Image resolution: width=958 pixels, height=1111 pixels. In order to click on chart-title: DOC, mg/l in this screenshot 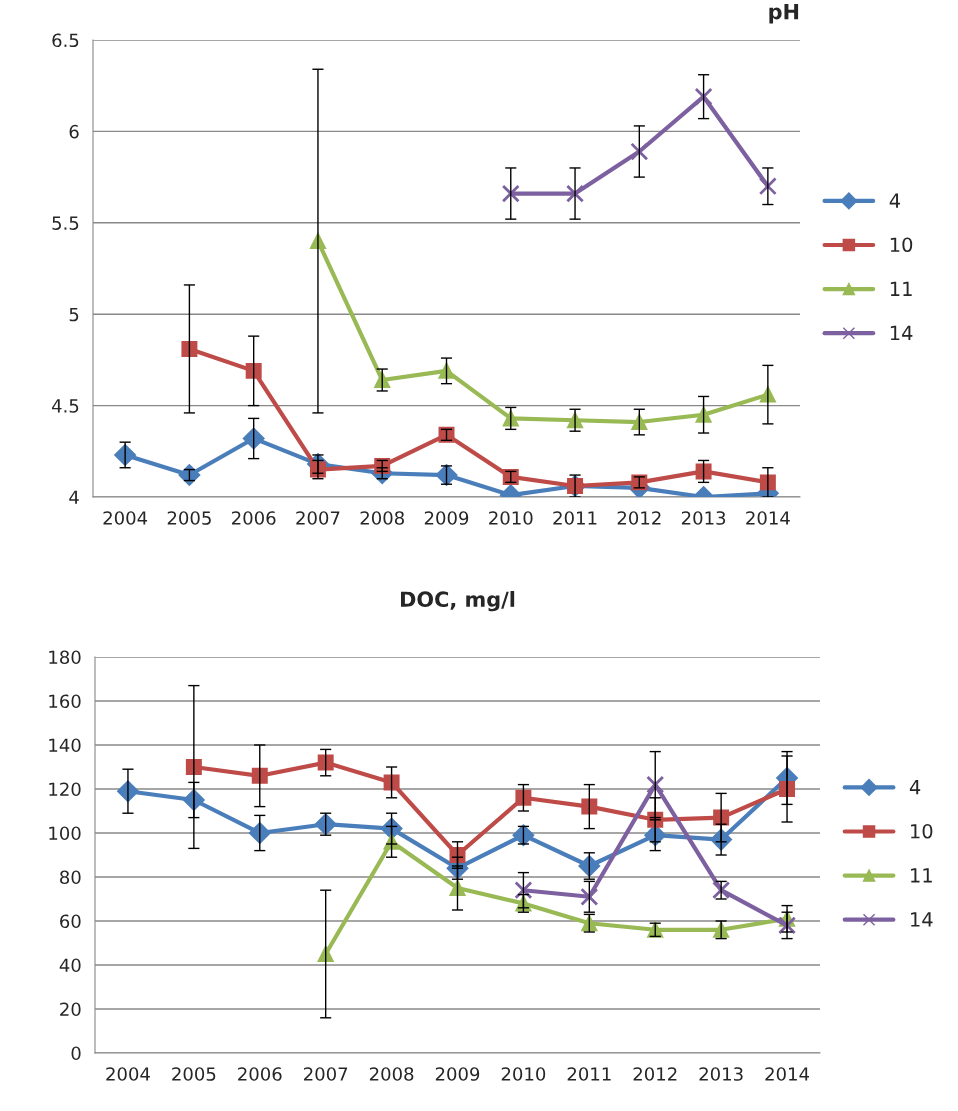, I will do `click(458, 601)`.